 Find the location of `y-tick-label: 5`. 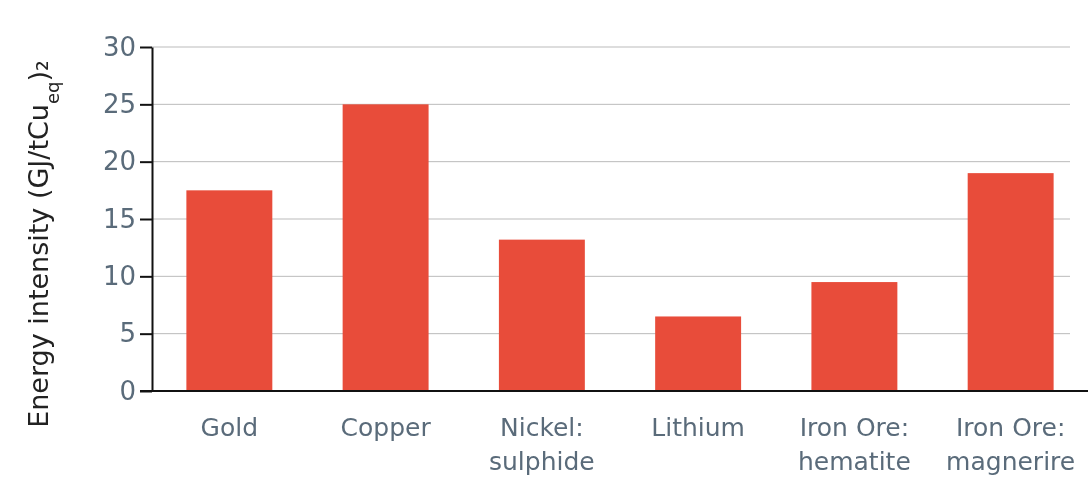

y-tick-label: 5 is located at coordinates (127, 333).